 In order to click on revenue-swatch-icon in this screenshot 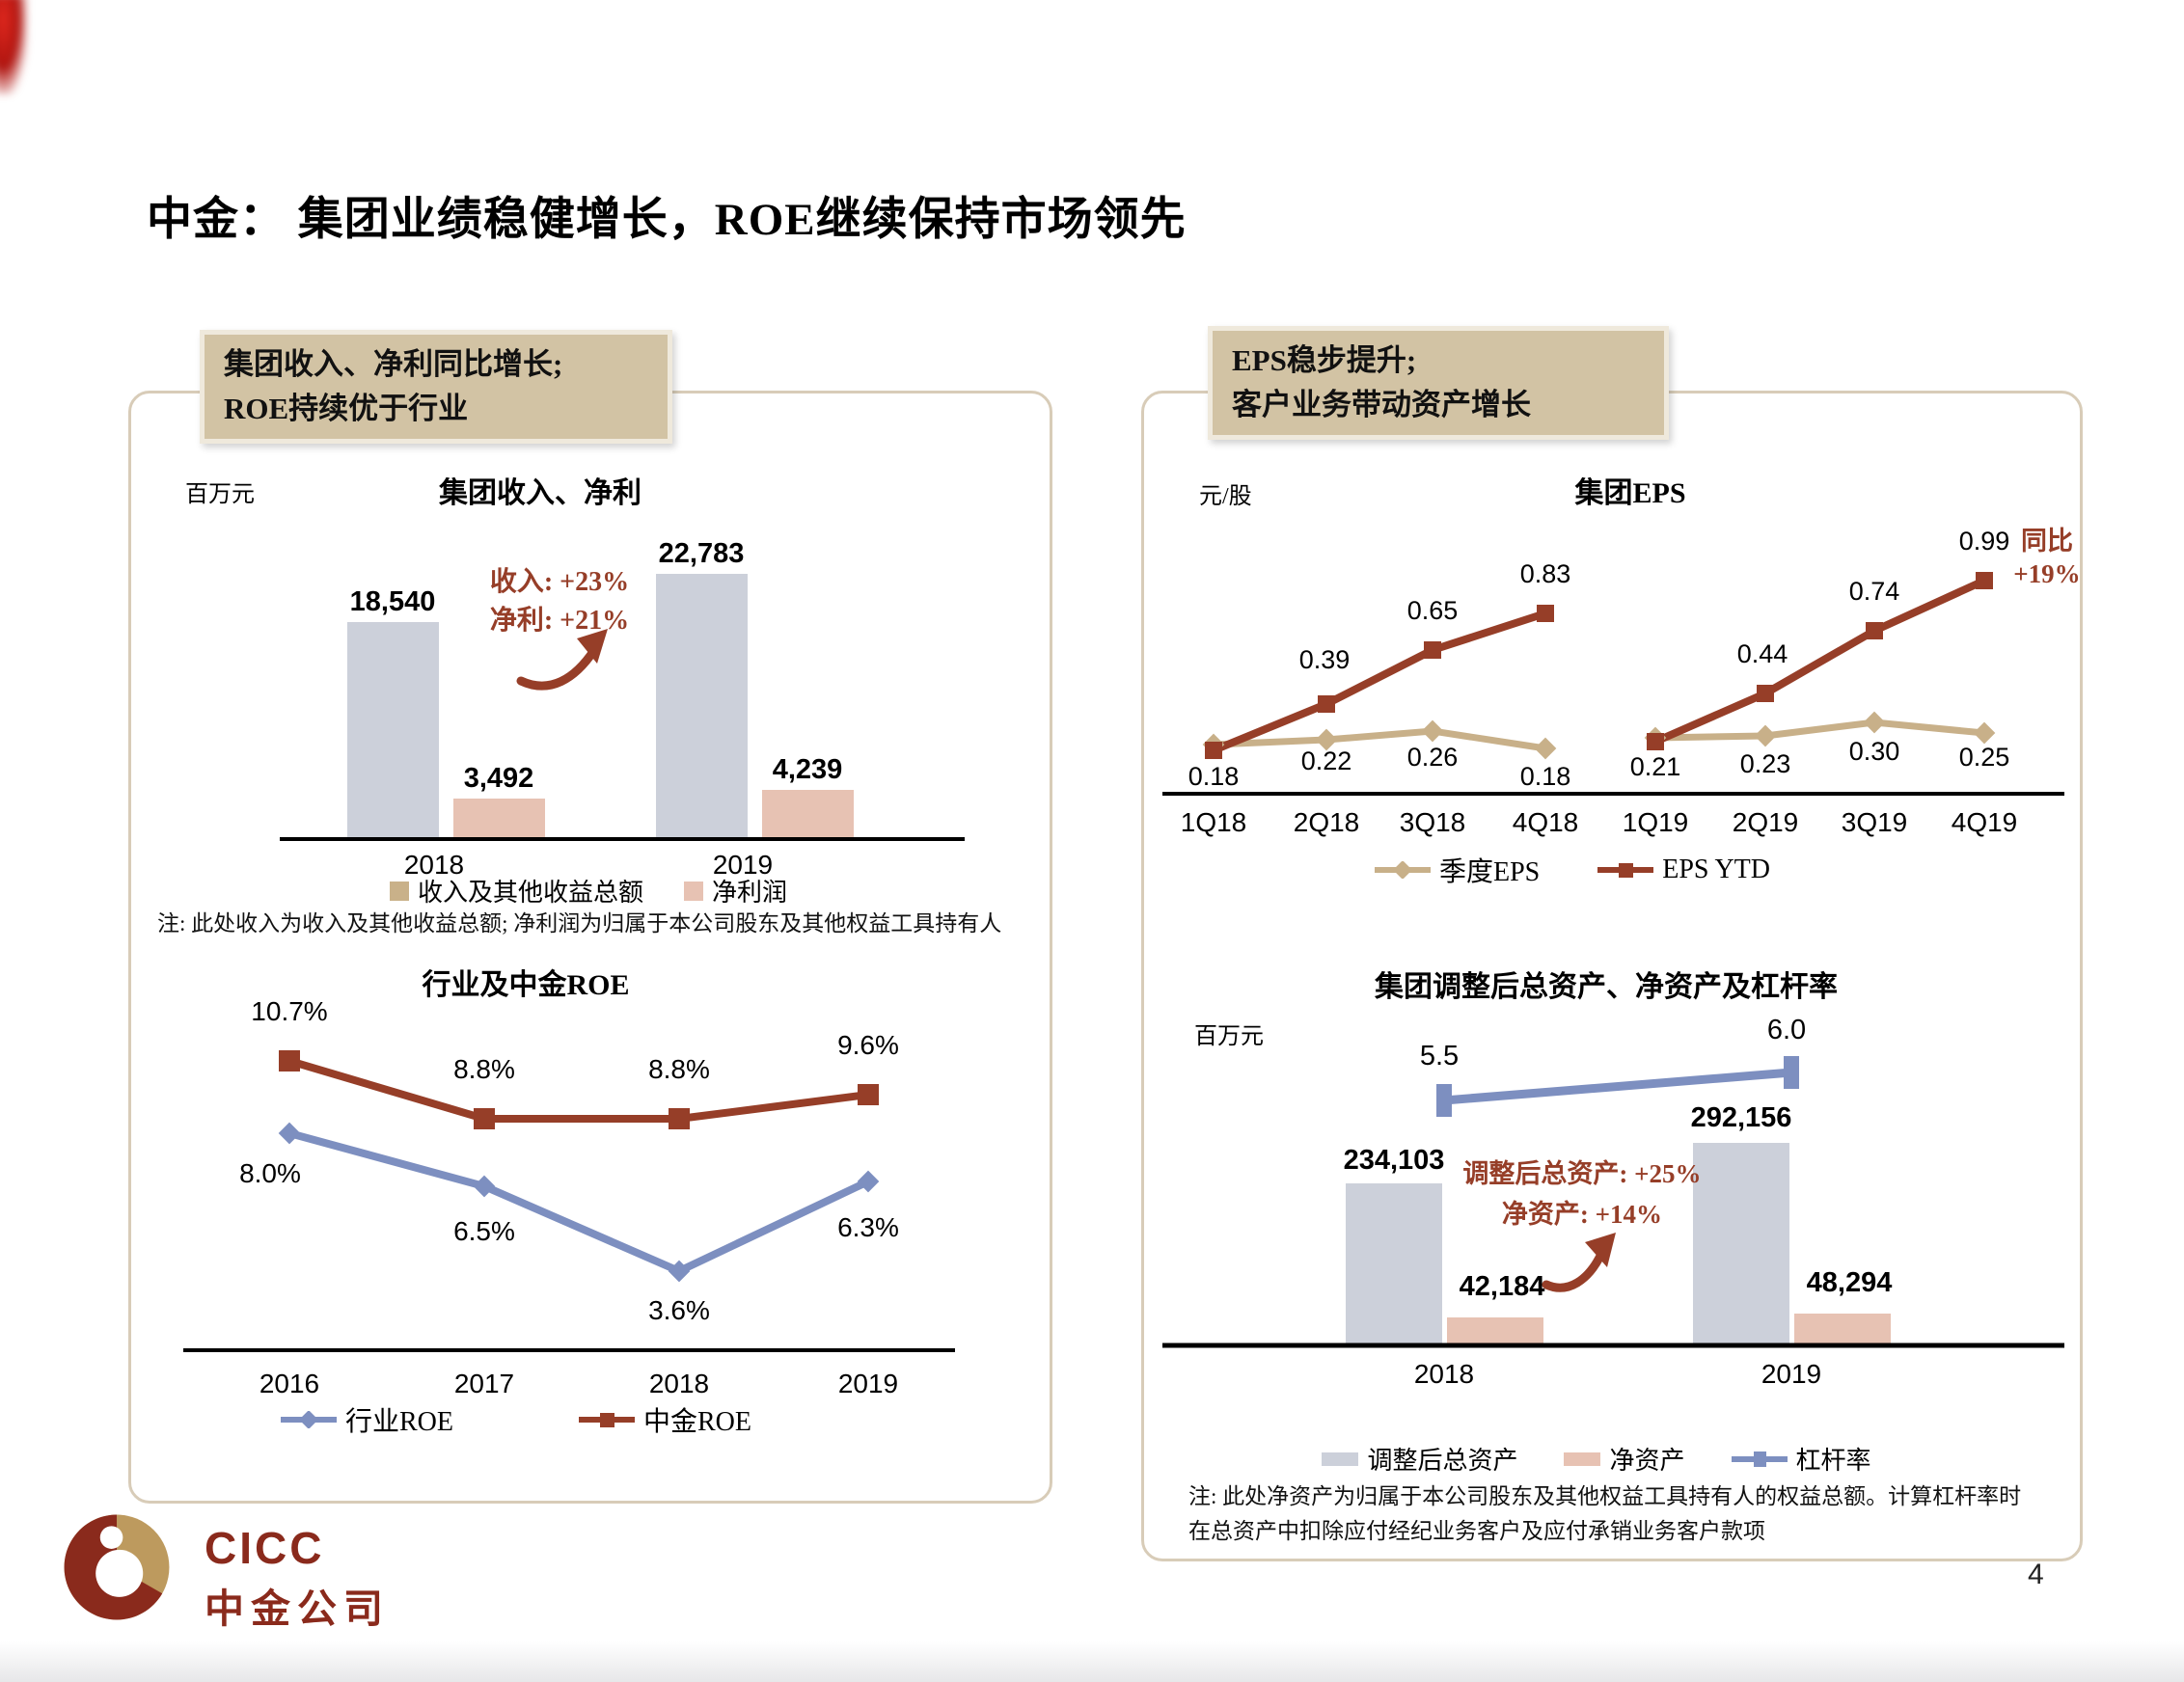, I will do `click(399, 891)`.